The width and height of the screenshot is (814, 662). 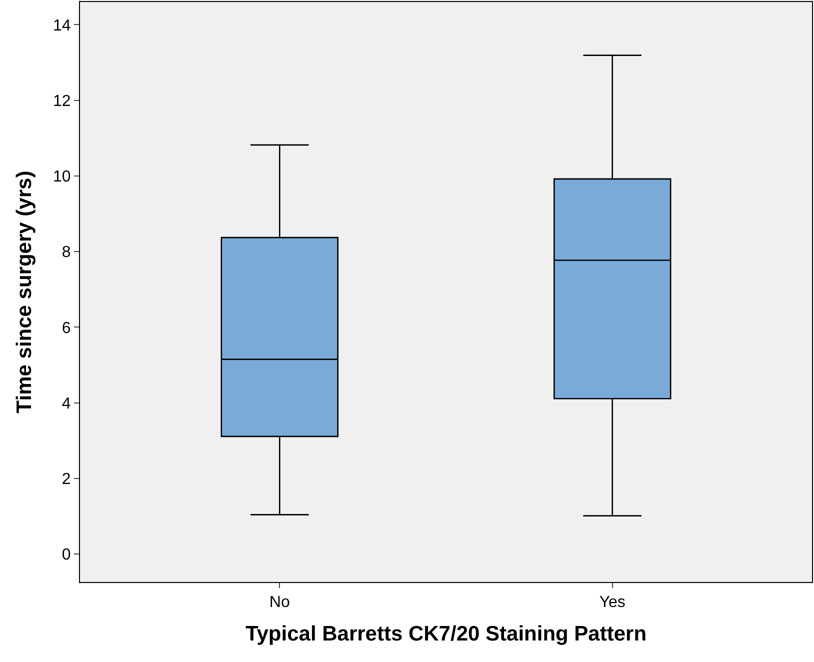 What do you see at coordinates (66, 328) in the screenshot?
I see `y-tick-label: 6` at bounding box center [66, 328].